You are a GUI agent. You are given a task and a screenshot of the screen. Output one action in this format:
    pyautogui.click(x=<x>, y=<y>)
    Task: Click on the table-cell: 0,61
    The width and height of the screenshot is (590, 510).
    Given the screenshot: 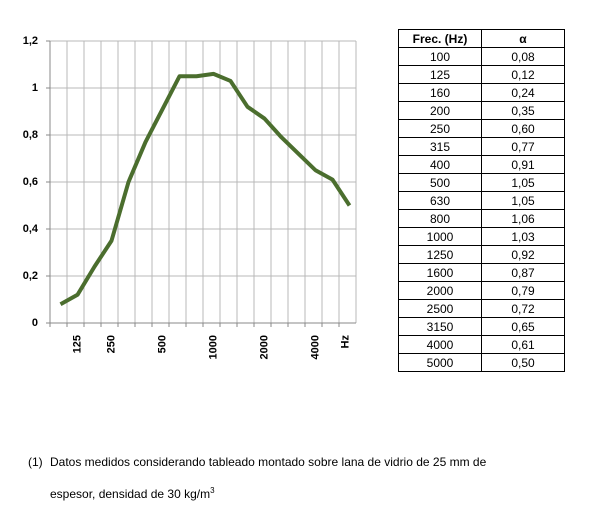 What is the action you would take?
    pyautogui.click(x=523, y=344)
    